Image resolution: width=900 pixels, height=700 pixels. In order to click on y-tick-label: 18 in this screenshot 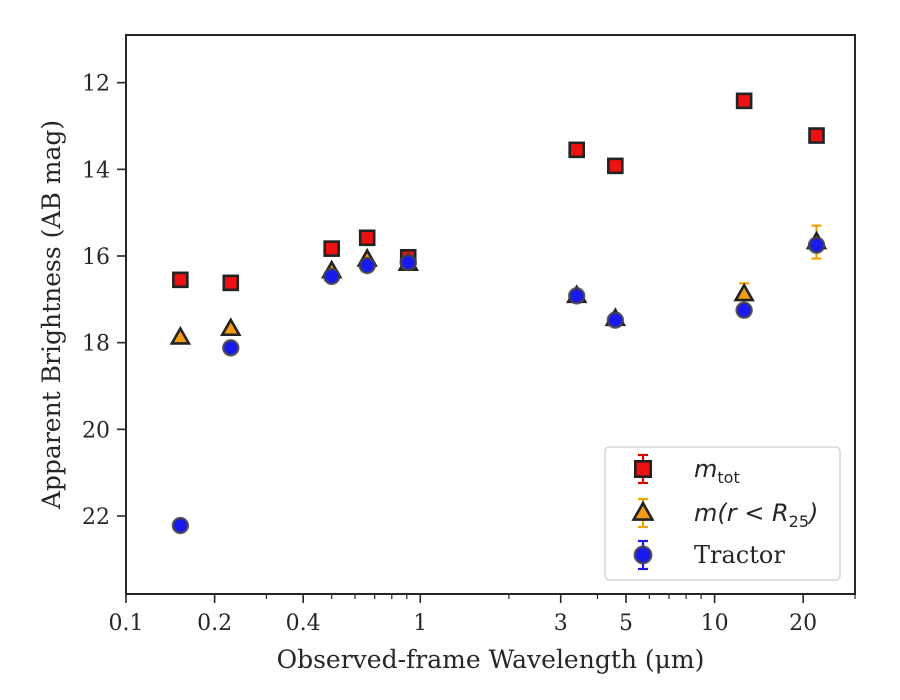, I will do `click(96, 344)`.